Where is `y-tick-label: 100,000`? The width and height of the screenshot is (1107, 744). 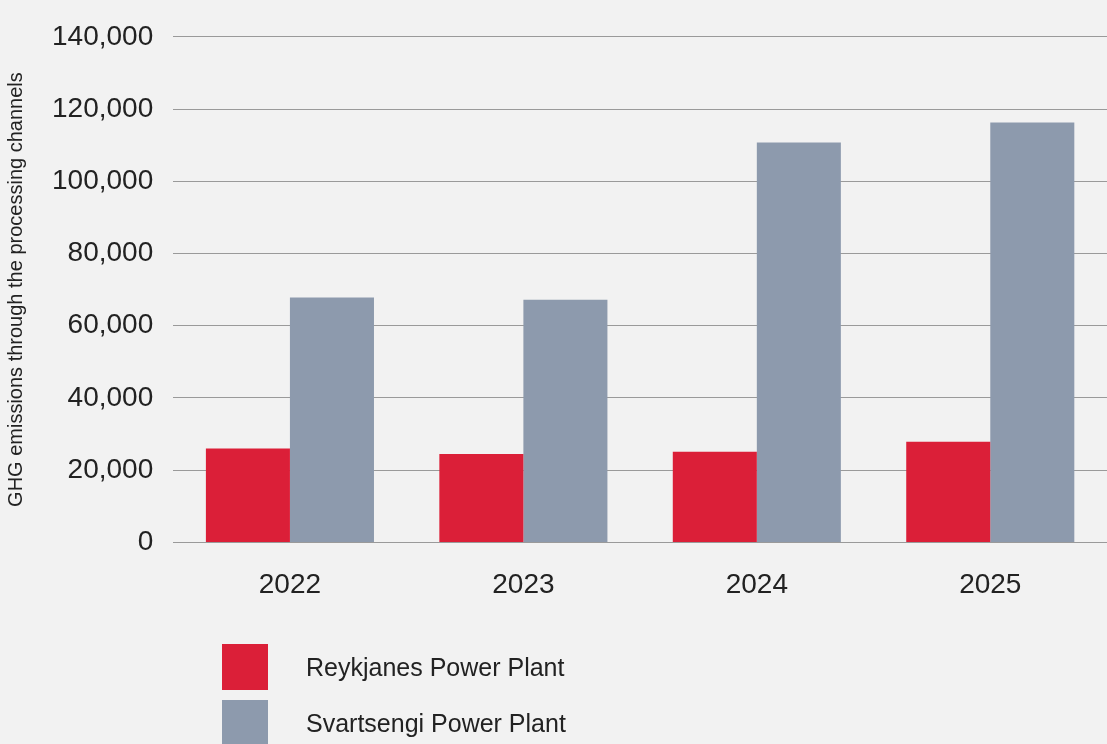 y-tick-label: 100,000 is located at coordinates (102, 179).